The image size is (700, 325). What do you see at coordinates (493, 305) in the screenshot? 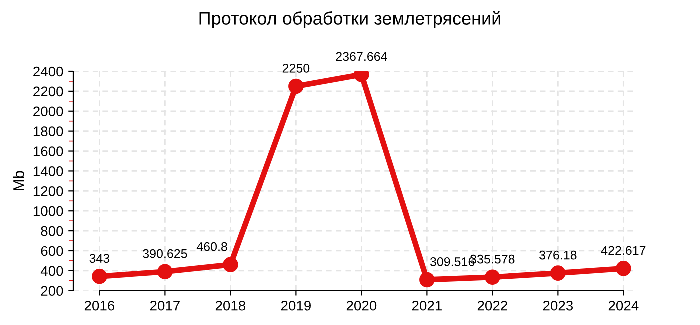
I see `x-tick-label: 2022` at bounding box center [493, 305].